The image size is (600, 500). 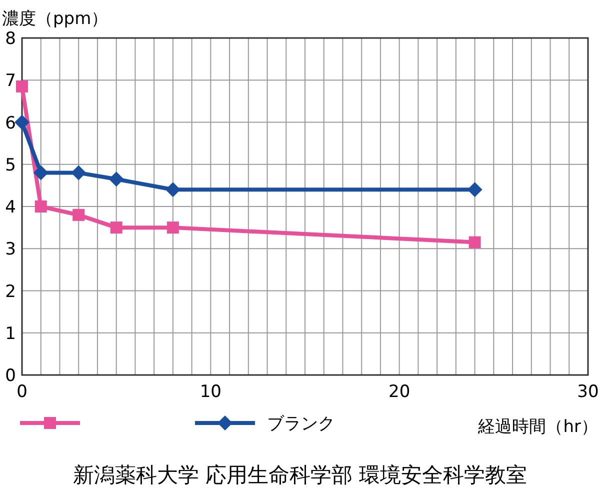 What do you see at coordinates (588, 392) in the screenshot?
I see `x-tick-label: 30` at bounding box center [588, 392].